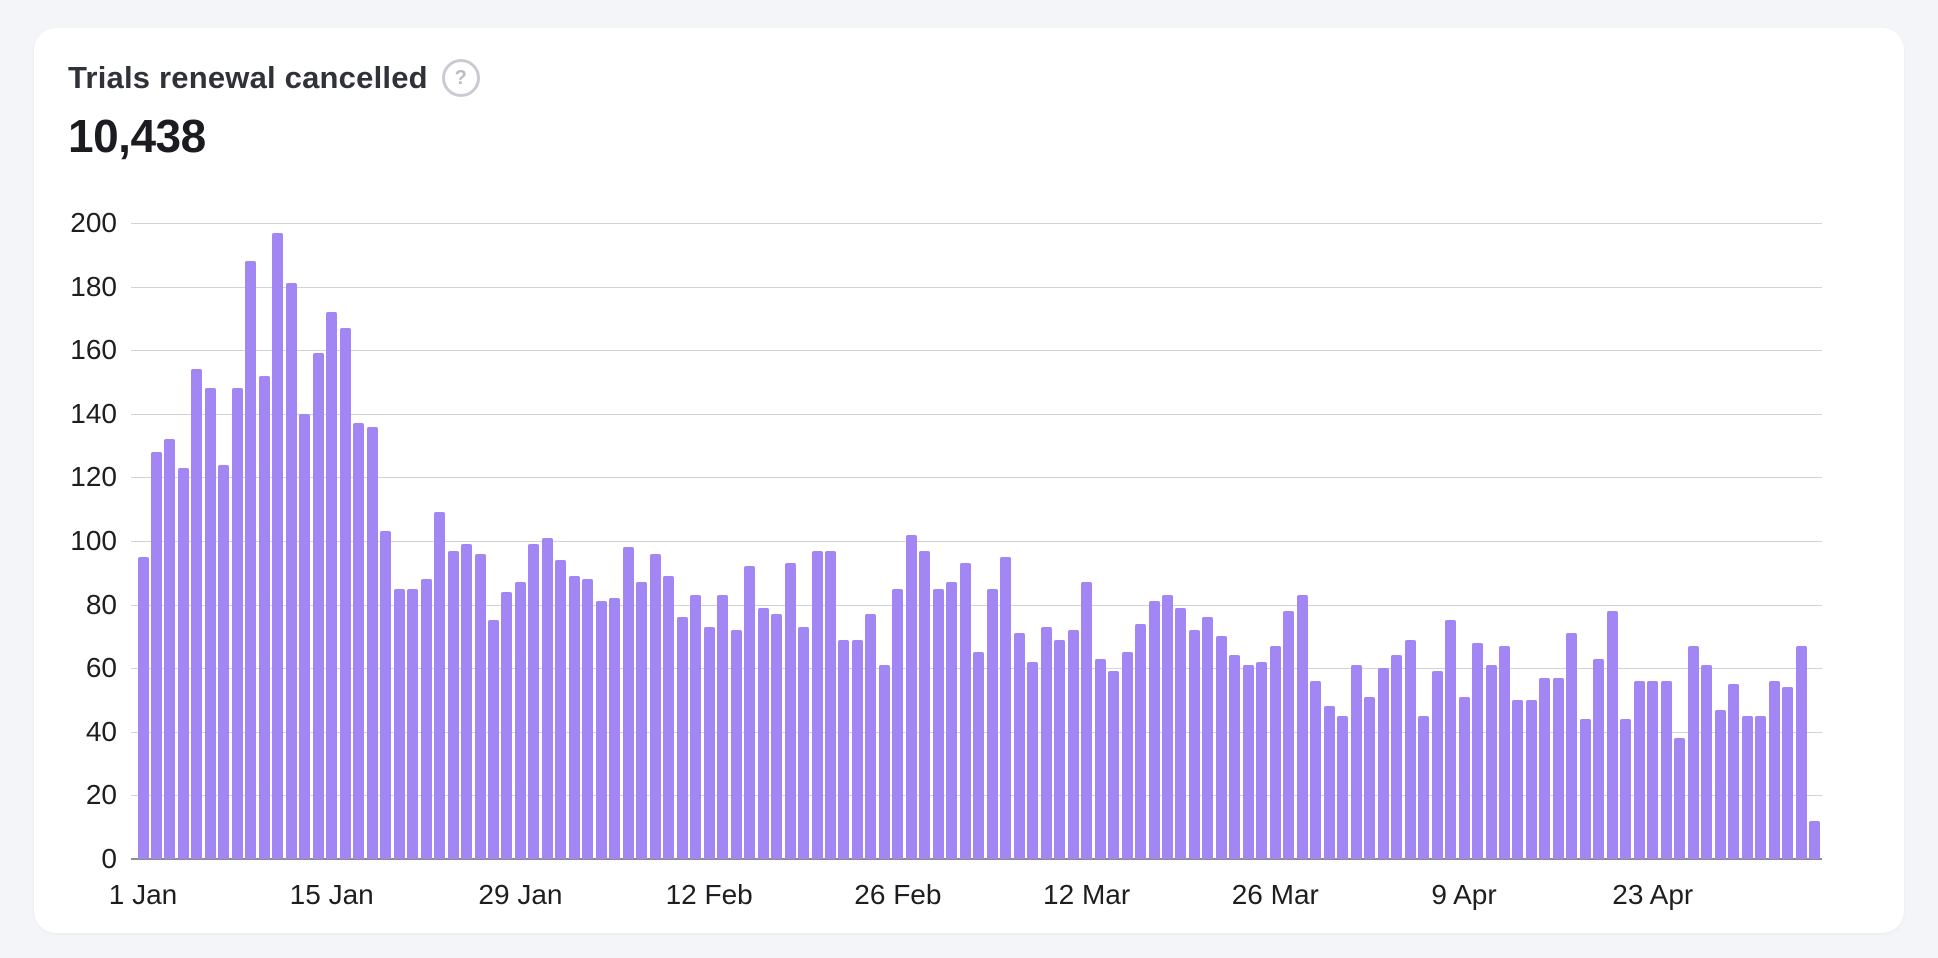  What do you see at coordinates (1262, 760) in the screenshot?
I see `chart-bar-25-mar` at bounding box center [1262, 760].